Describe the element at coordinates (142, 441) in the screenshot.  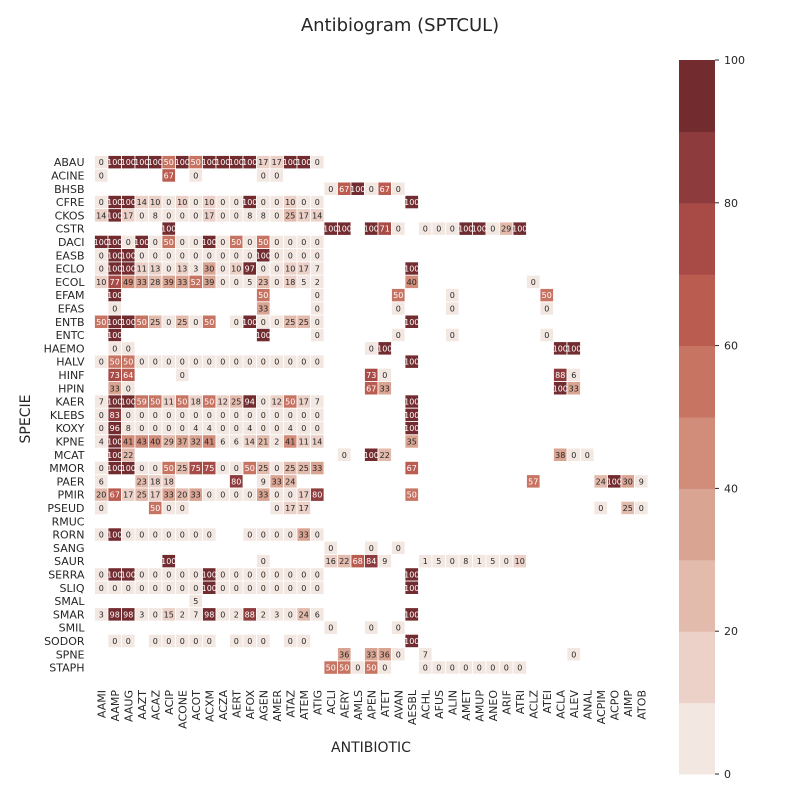
I see `cell-value-label: 43` at that location.